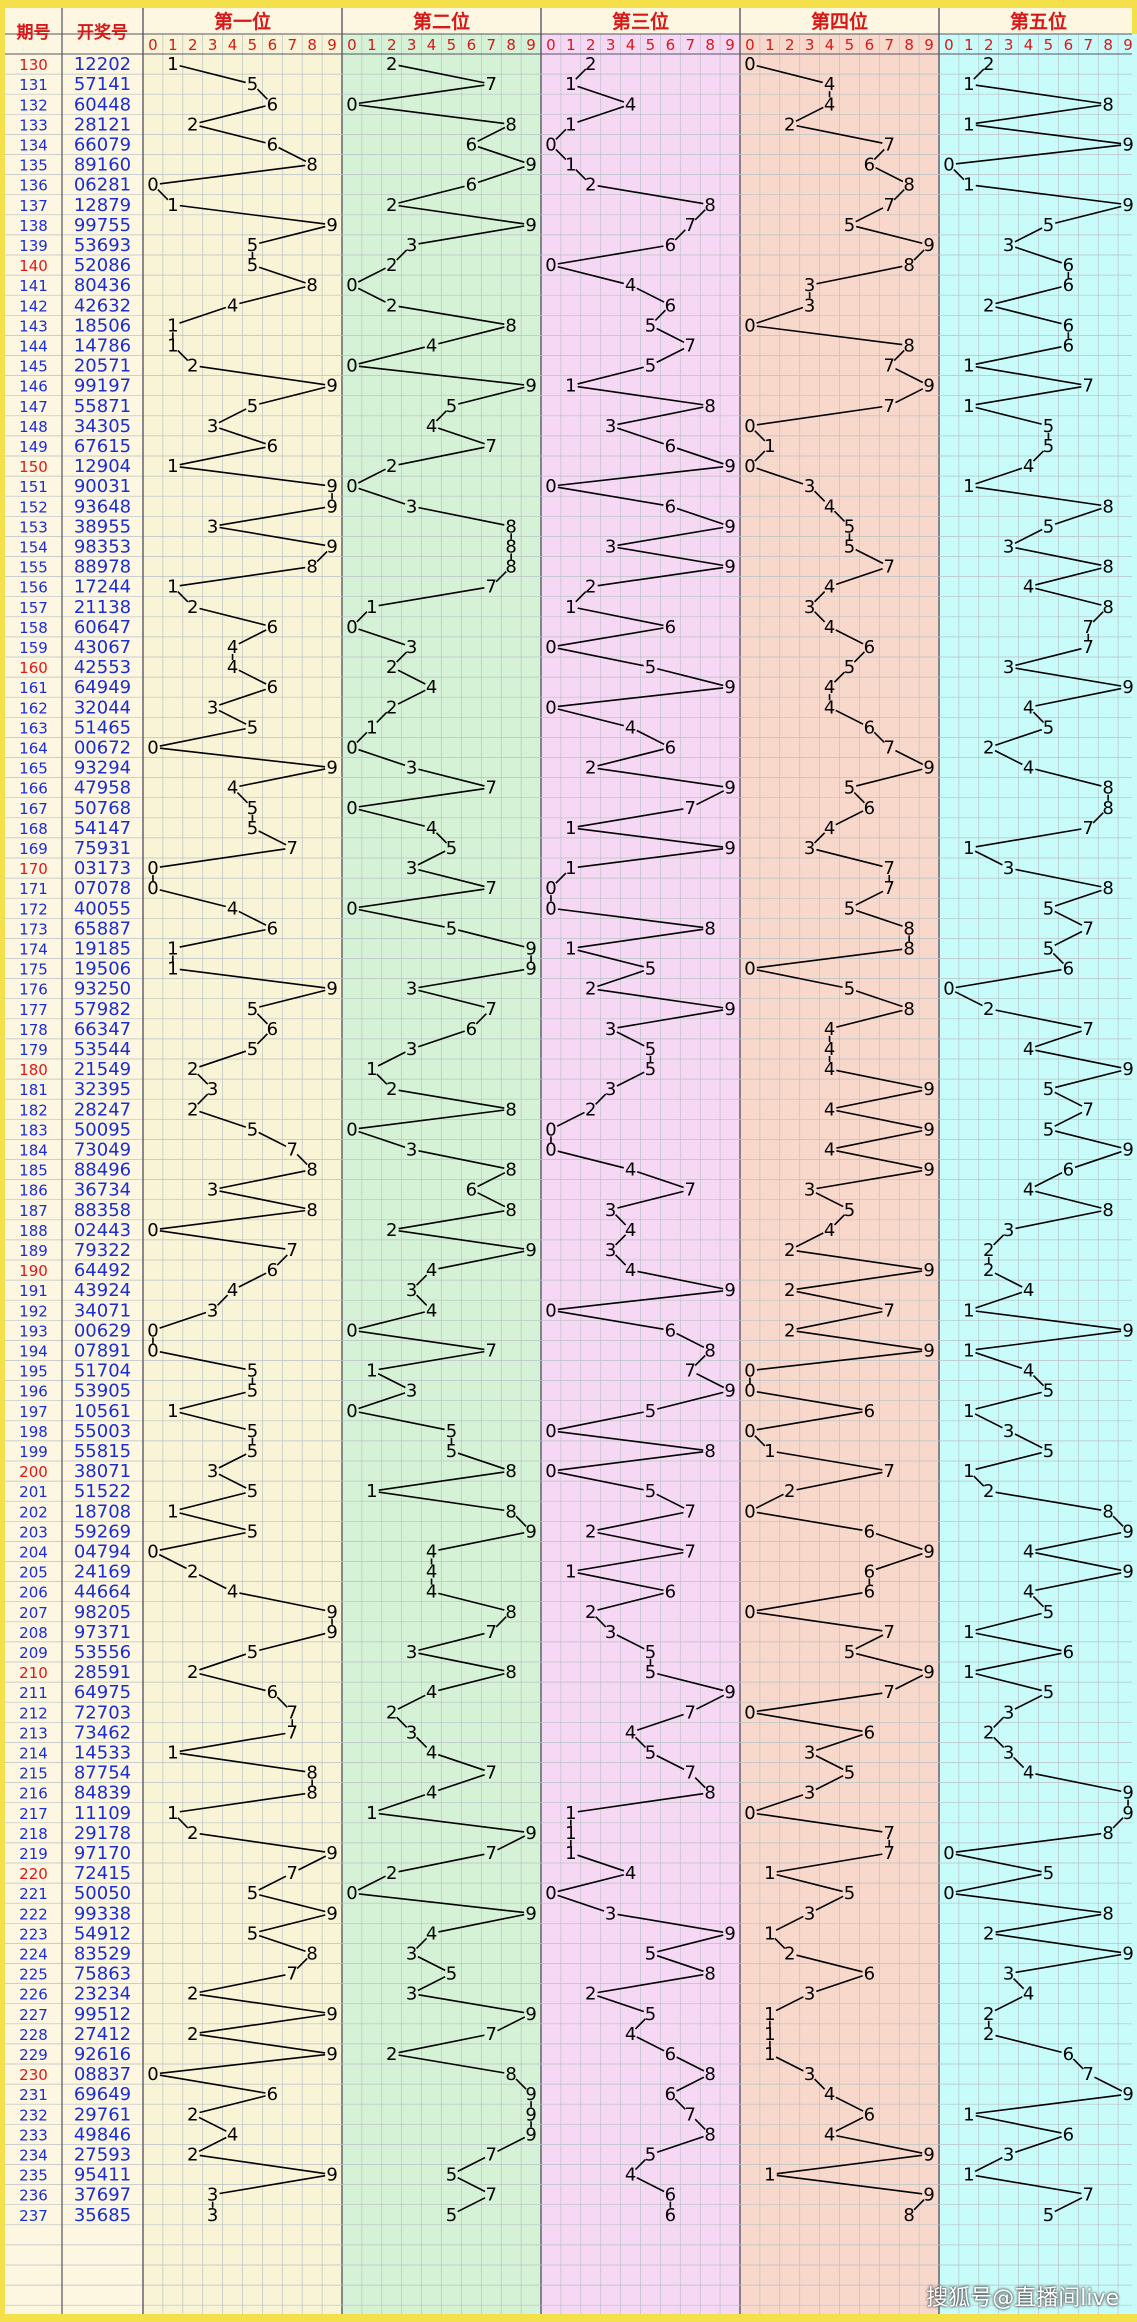 Image resolution: width=1137 pixels, height=2322 pixels. What do you see at coordinates (102, 928) in the screenshot?
I see `draw-number: 65887` at bounding box center [102, 928].